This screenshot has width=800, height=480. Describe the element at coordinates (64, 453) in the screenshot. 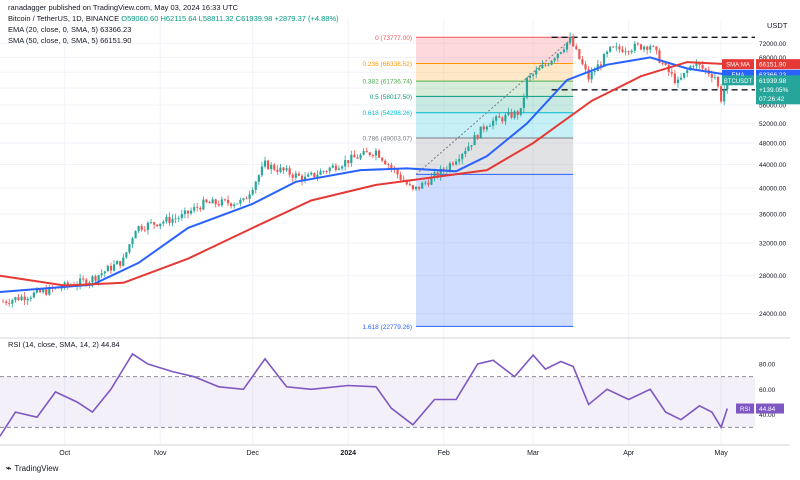

I see `time-tick-label: Oct` at that location.